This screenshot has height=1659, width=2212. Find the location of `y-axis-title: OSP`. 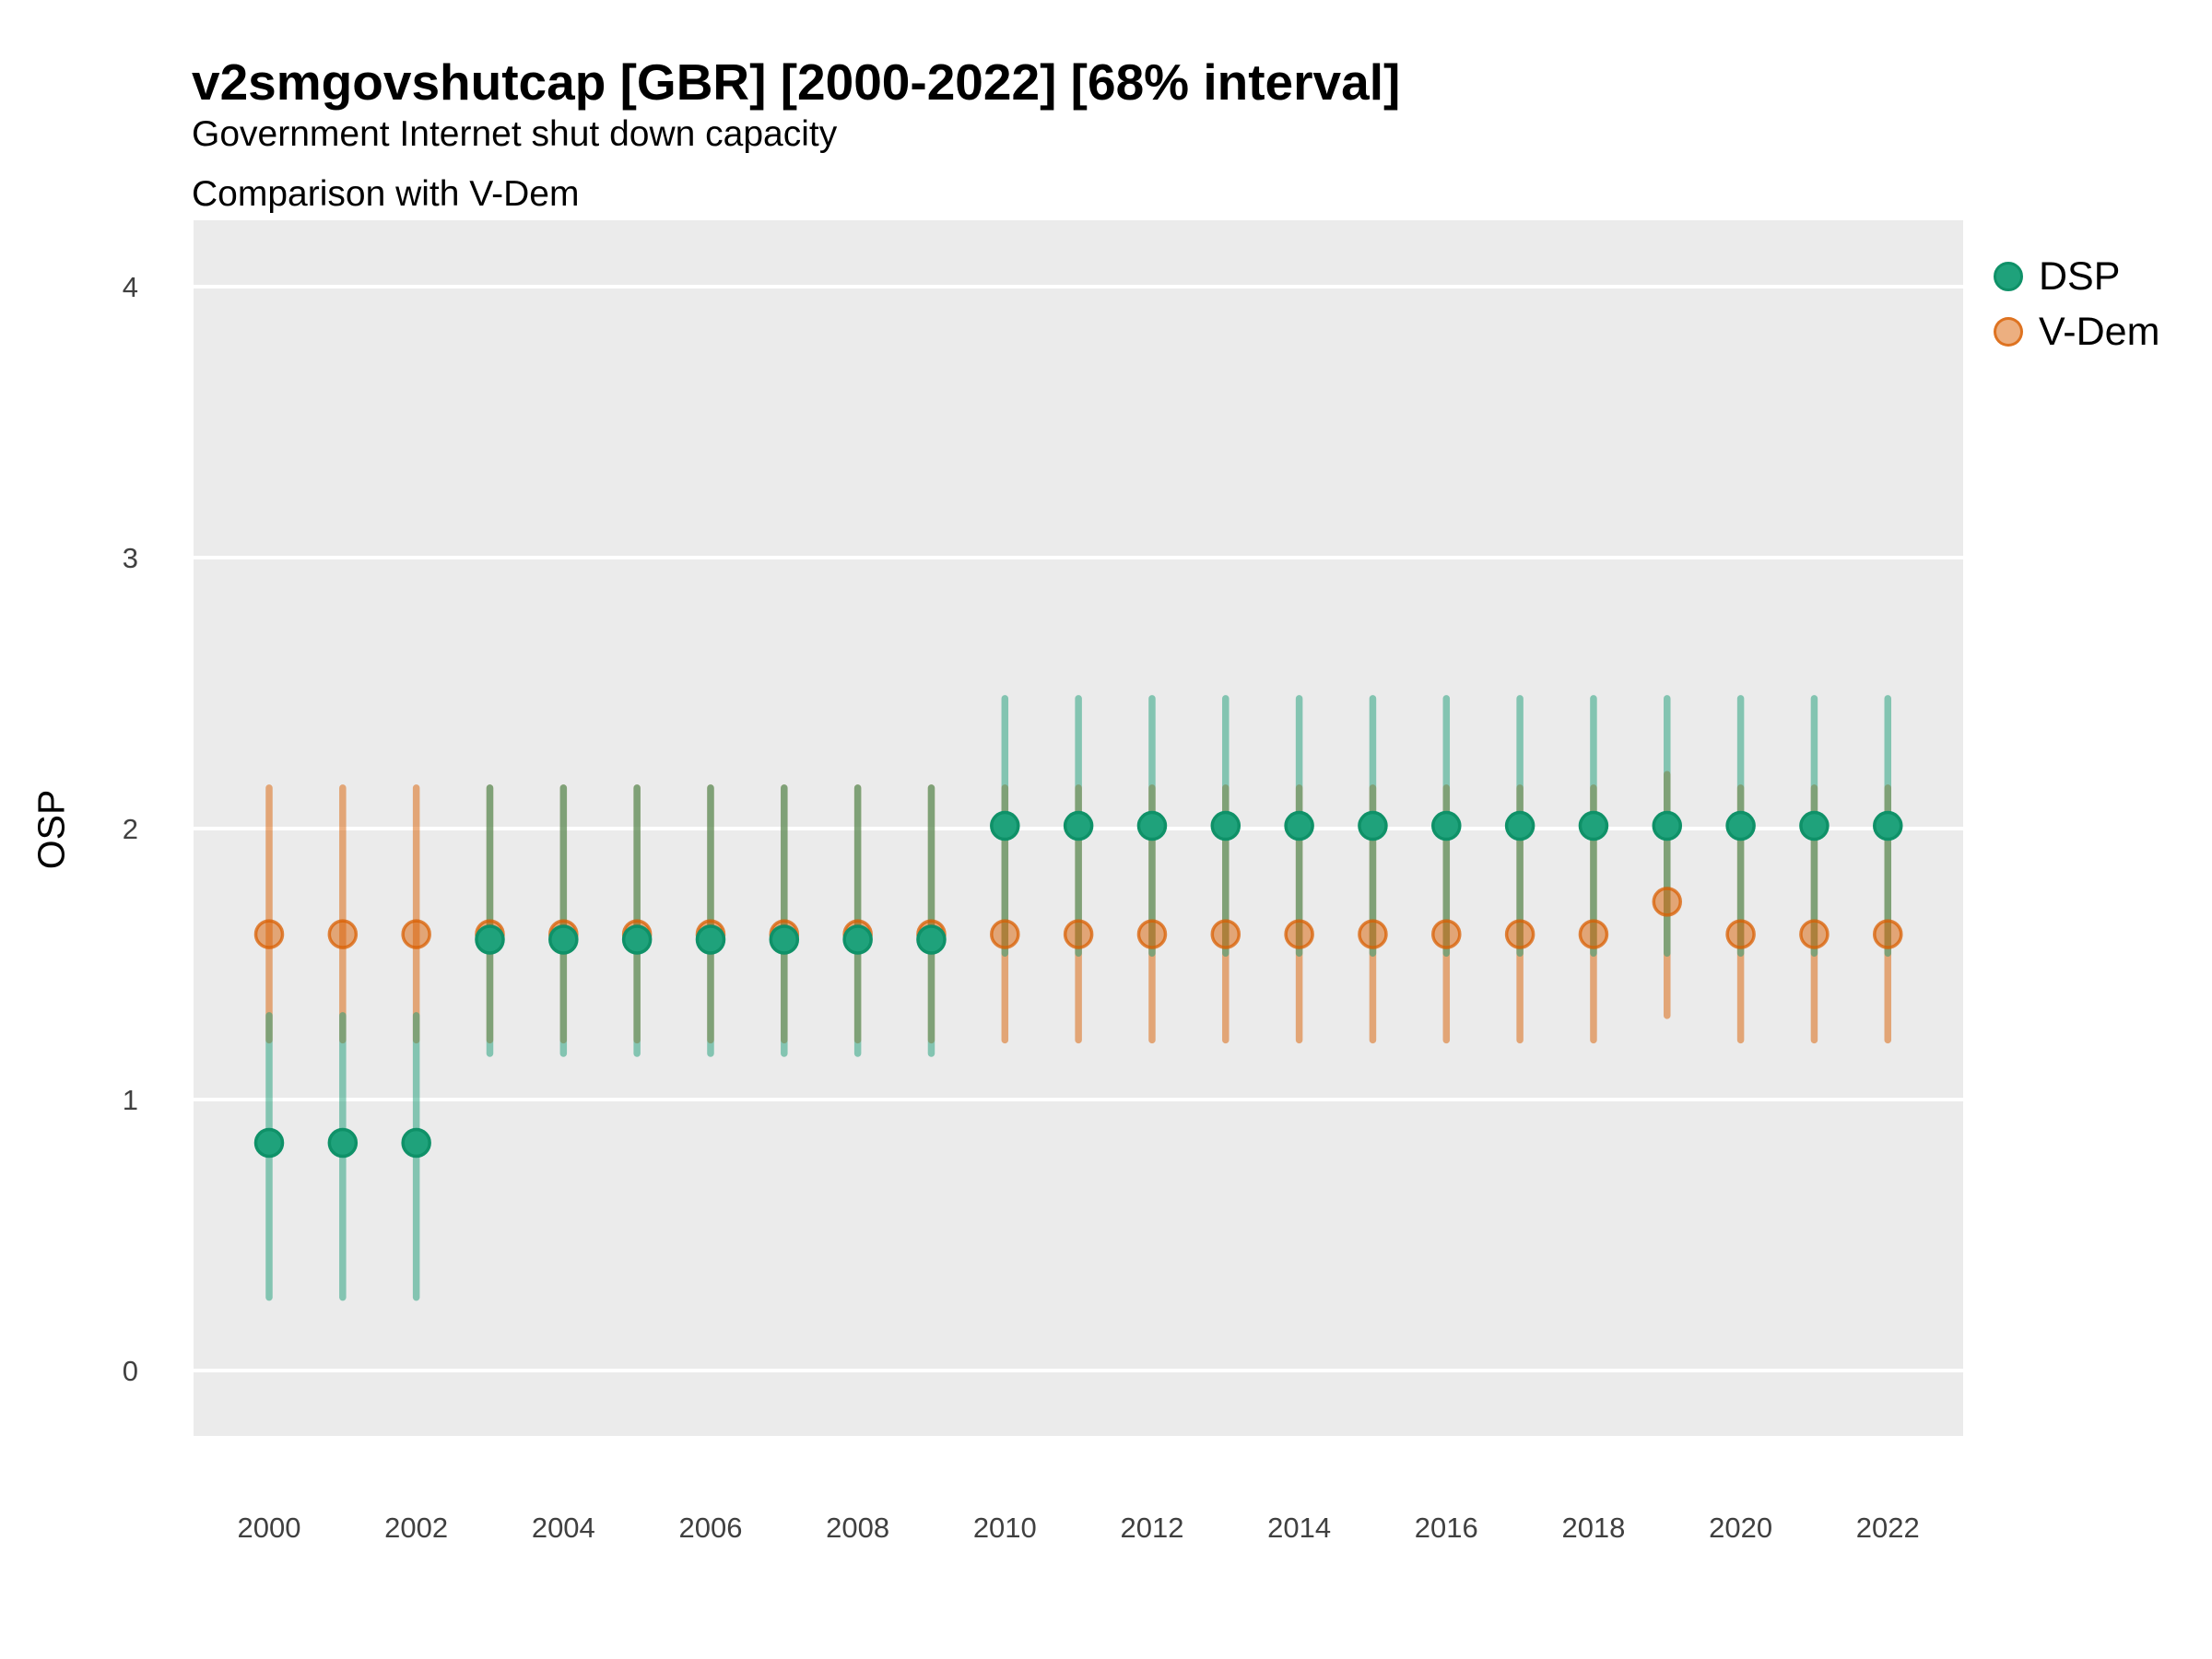

y-axis-title: OSP is located at coordinates (51, 829).